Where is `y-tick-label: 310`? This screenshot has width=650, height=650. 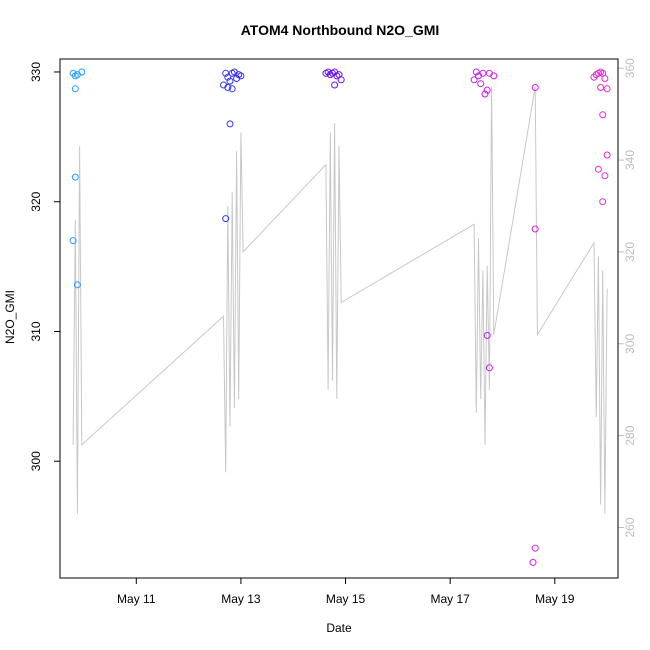
y-tick-label: 310 is located at coordinates (36, 331).